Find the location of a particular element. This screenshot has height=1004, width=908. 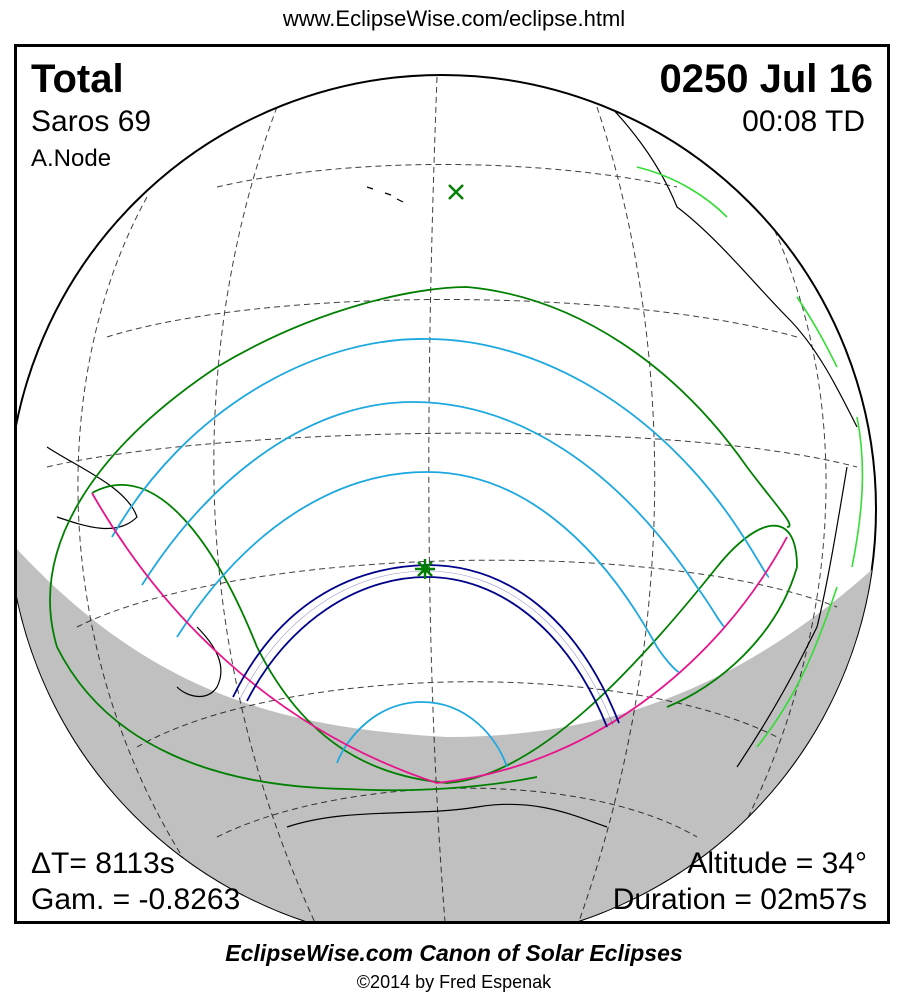

saros-number: Saros 69 is located at coordinates (91, 121).